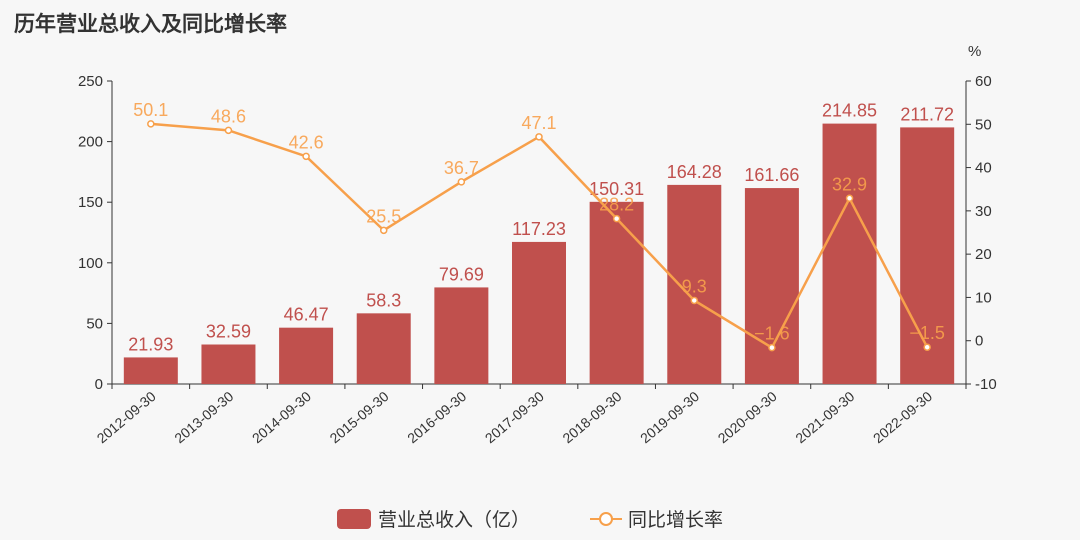 This screenshot has height=540, width=1080. I want to click on bar-value-label: 164.28, so click(694, 172).